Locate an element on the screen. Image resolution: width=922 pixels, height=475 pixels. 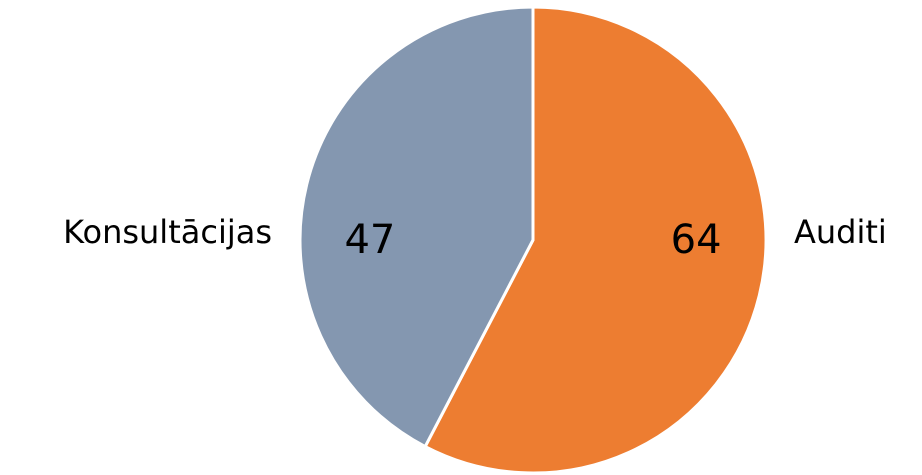
category-label: Auditi is located at coordinates (840, 232).